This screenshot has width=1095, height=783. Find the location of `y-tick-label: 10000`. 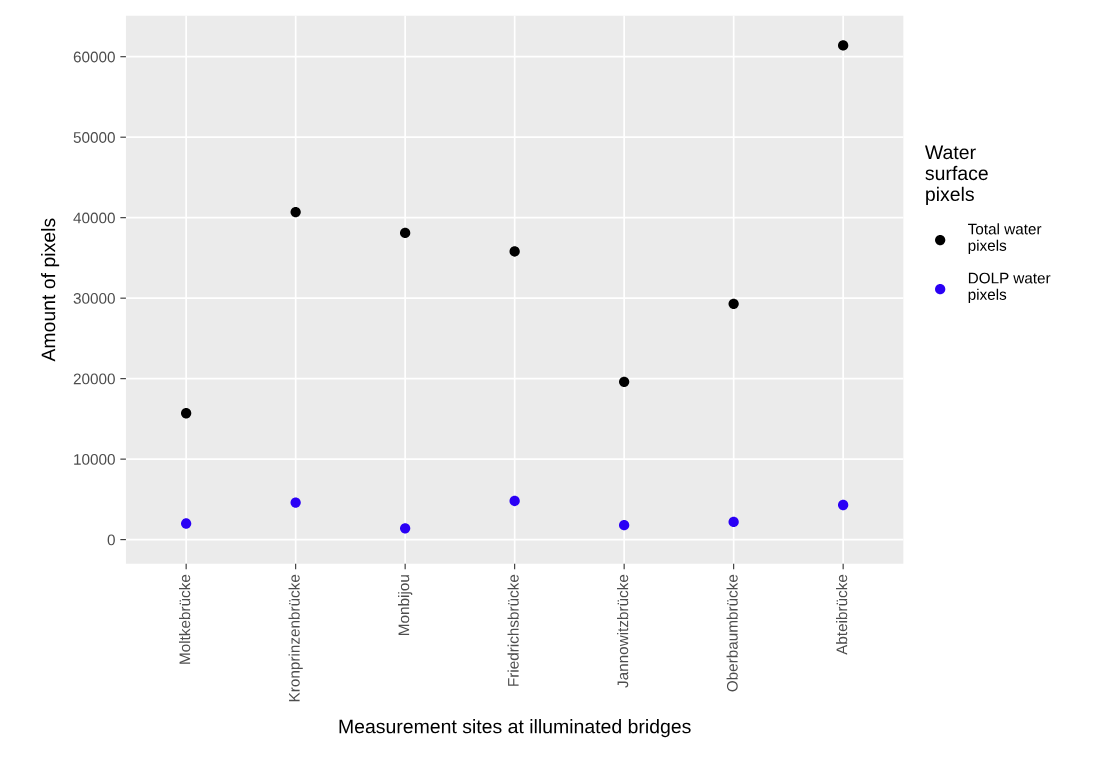

y-tick-label: 10000 is located at coordinates (94, 459).